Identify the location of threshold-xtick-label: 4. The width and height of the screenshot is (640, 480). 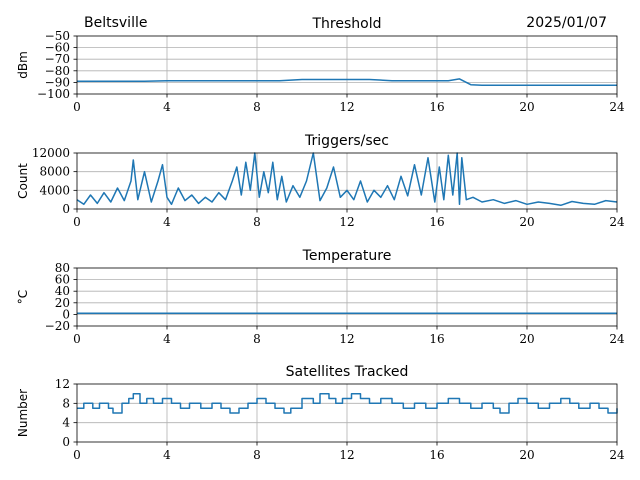
(167, 107).